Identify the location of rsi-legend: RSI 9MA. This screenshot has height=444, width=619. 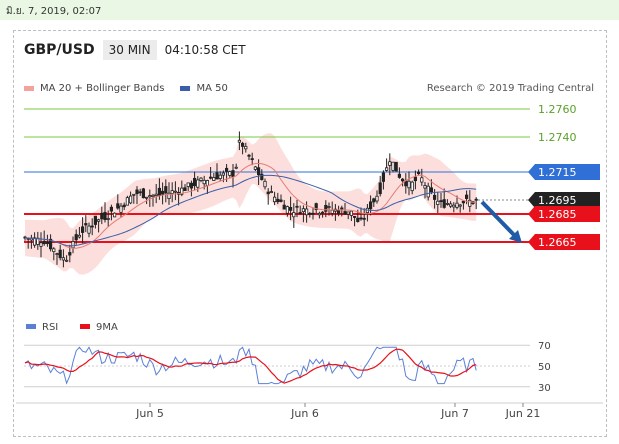
(72, 327).